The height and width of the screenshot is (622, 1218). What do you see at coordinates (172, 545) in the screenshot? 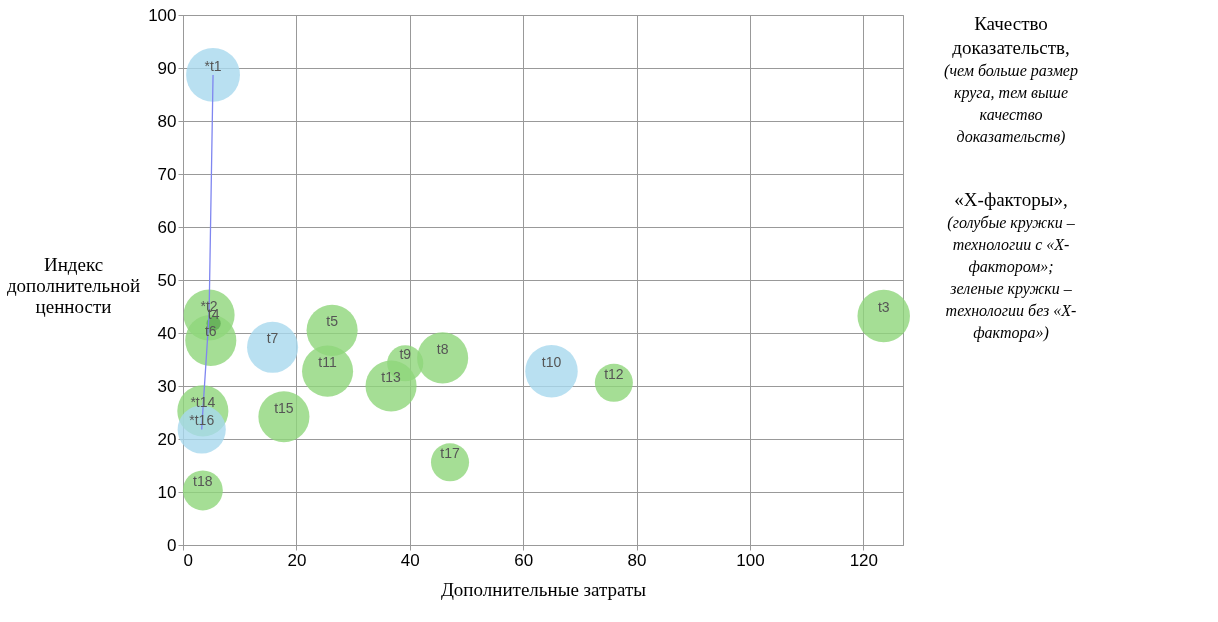
I see `y-tick-label: 0` at bounding box center [172, 545].